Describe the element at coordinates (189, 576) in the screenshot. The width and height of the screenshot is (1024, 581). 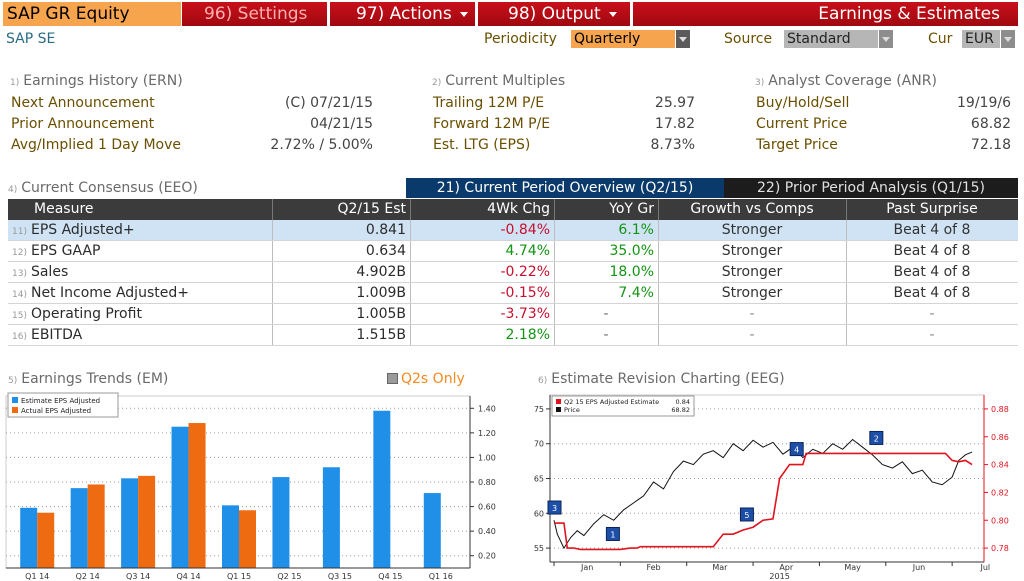
I see `x-tick-label: Q4 14` at that location.